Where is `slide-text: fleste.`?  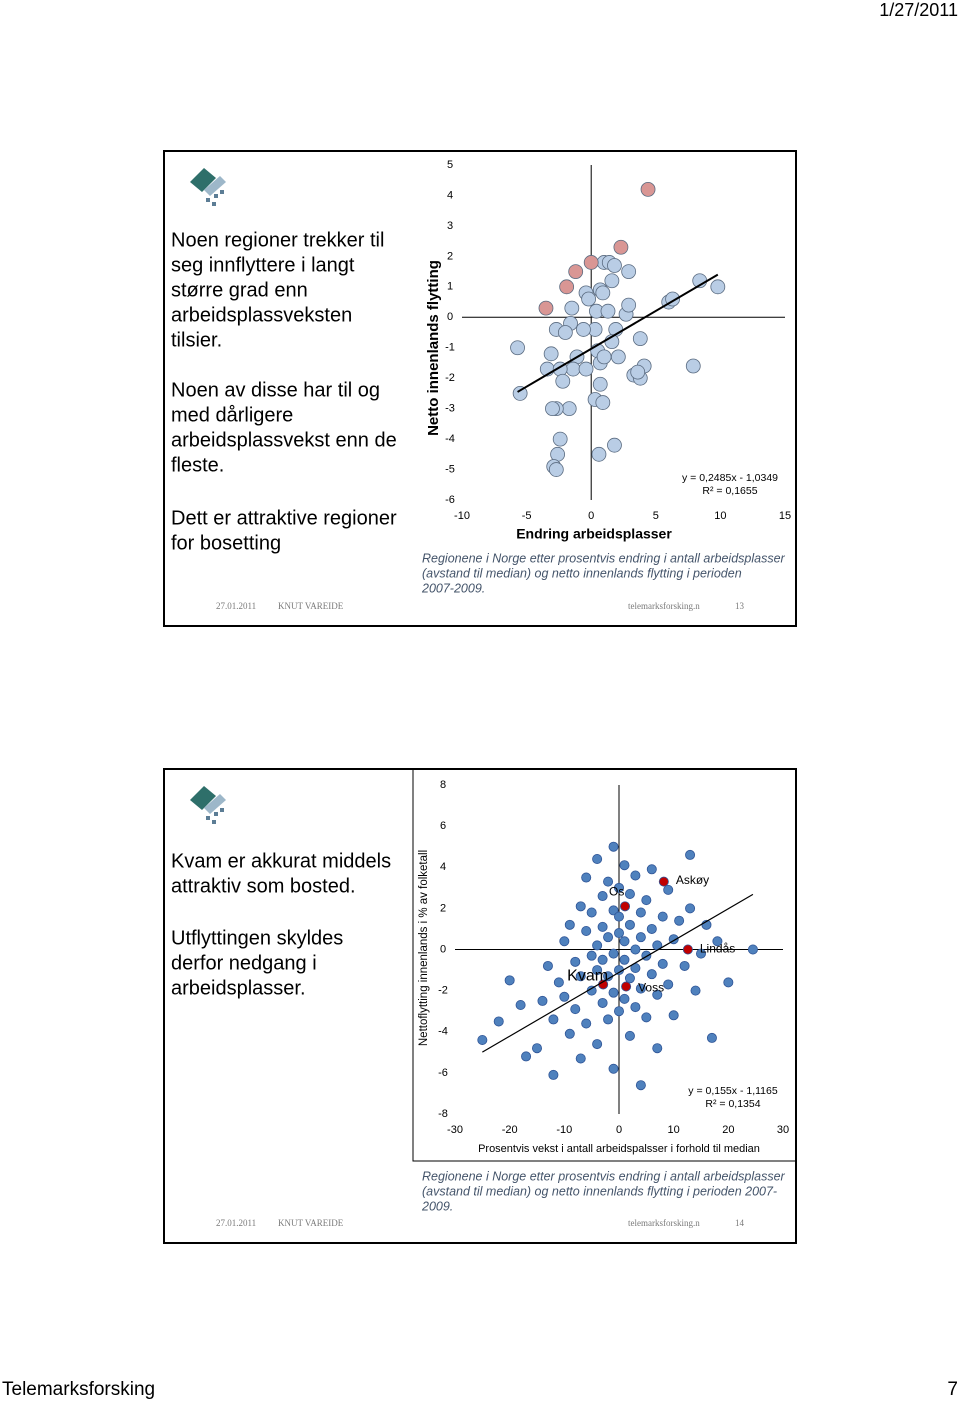
slide-text: fleste. is located at coordinates (197, 465).